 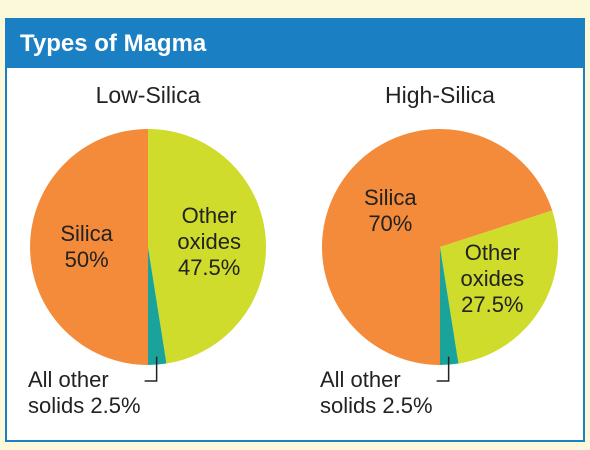 I want to click on slice-label: Silica 70%, so click(x=390, y=211).